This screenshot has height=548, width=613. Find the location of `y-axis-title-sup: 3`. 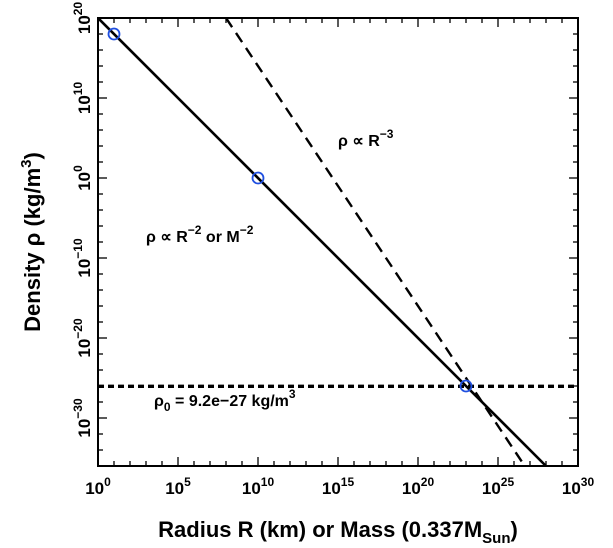

y-axis-title-sup: 3 is located at coordinates (26, 164).